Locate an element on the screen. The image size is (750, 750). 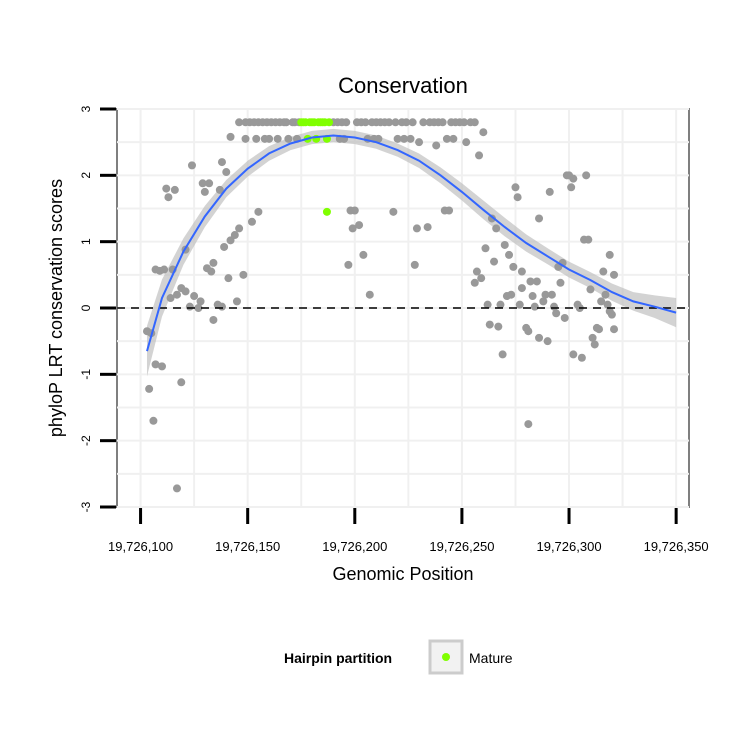
y-tick-label: 0 is located at coordinates (86, 307).